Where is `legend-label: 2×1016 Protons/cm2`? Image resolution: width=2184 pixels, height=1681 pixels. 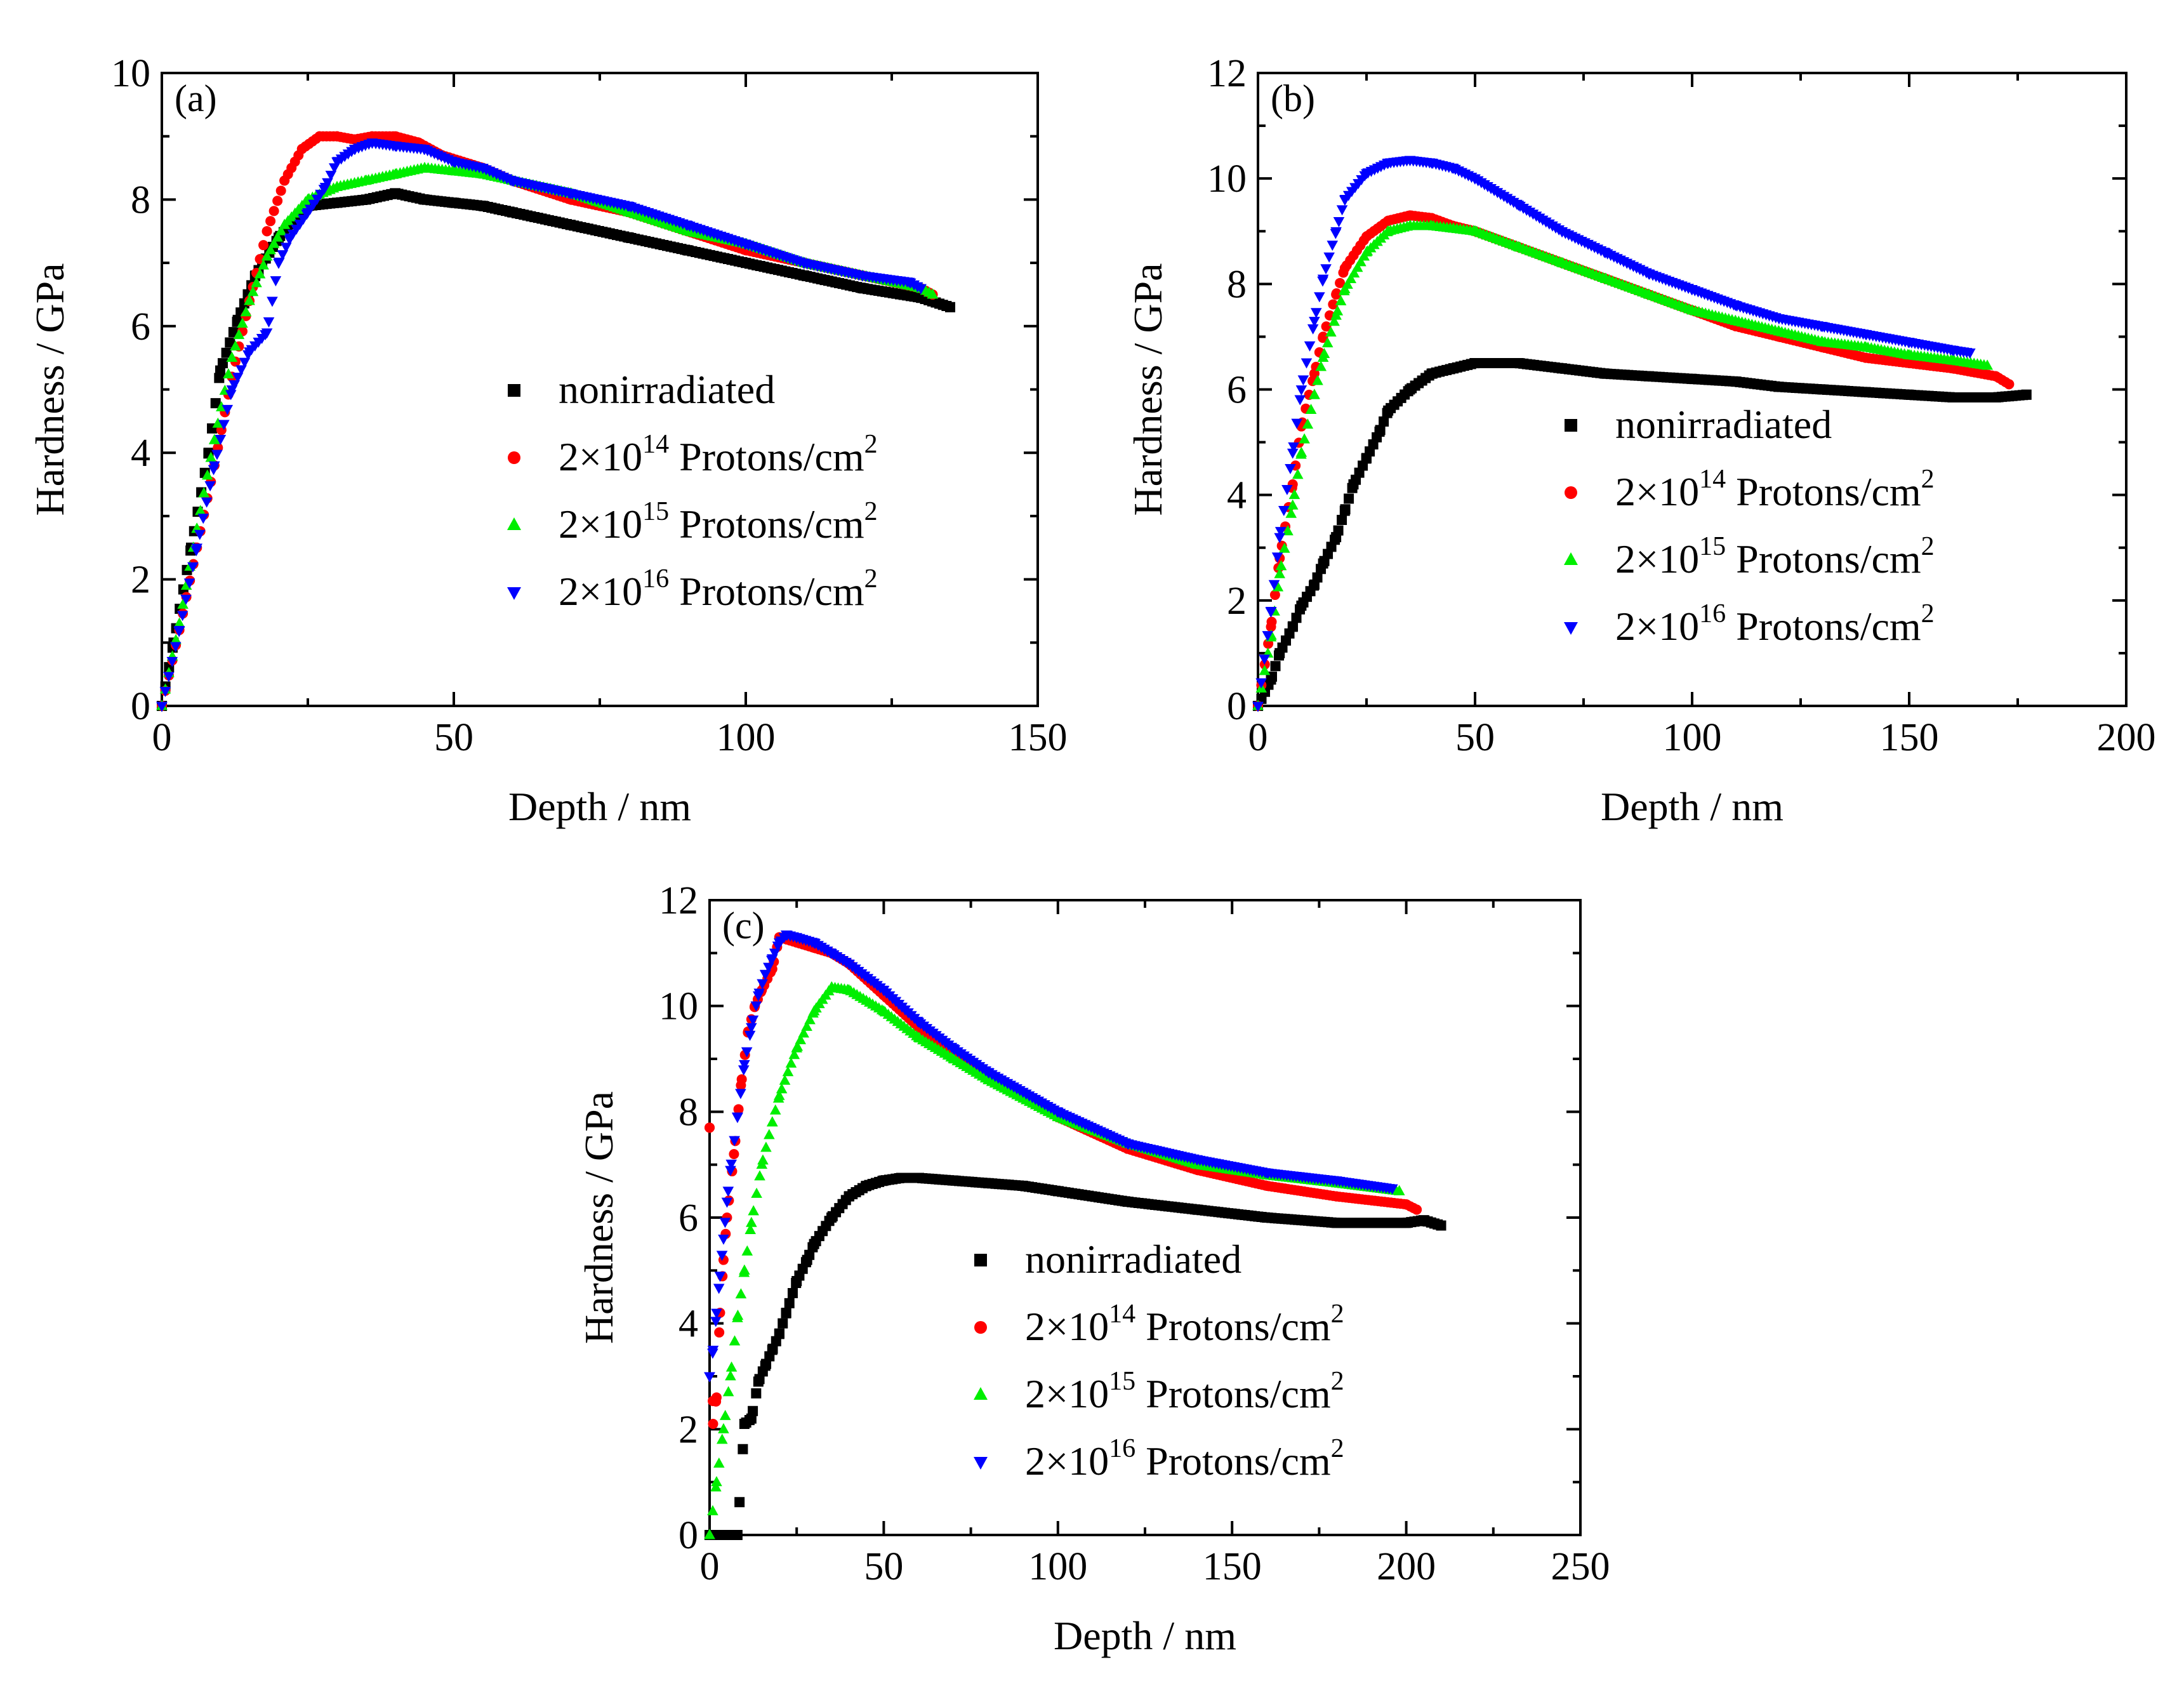 legend-label: 2×1016 Protons/cm2 is located at coordinates (1184, 1459).